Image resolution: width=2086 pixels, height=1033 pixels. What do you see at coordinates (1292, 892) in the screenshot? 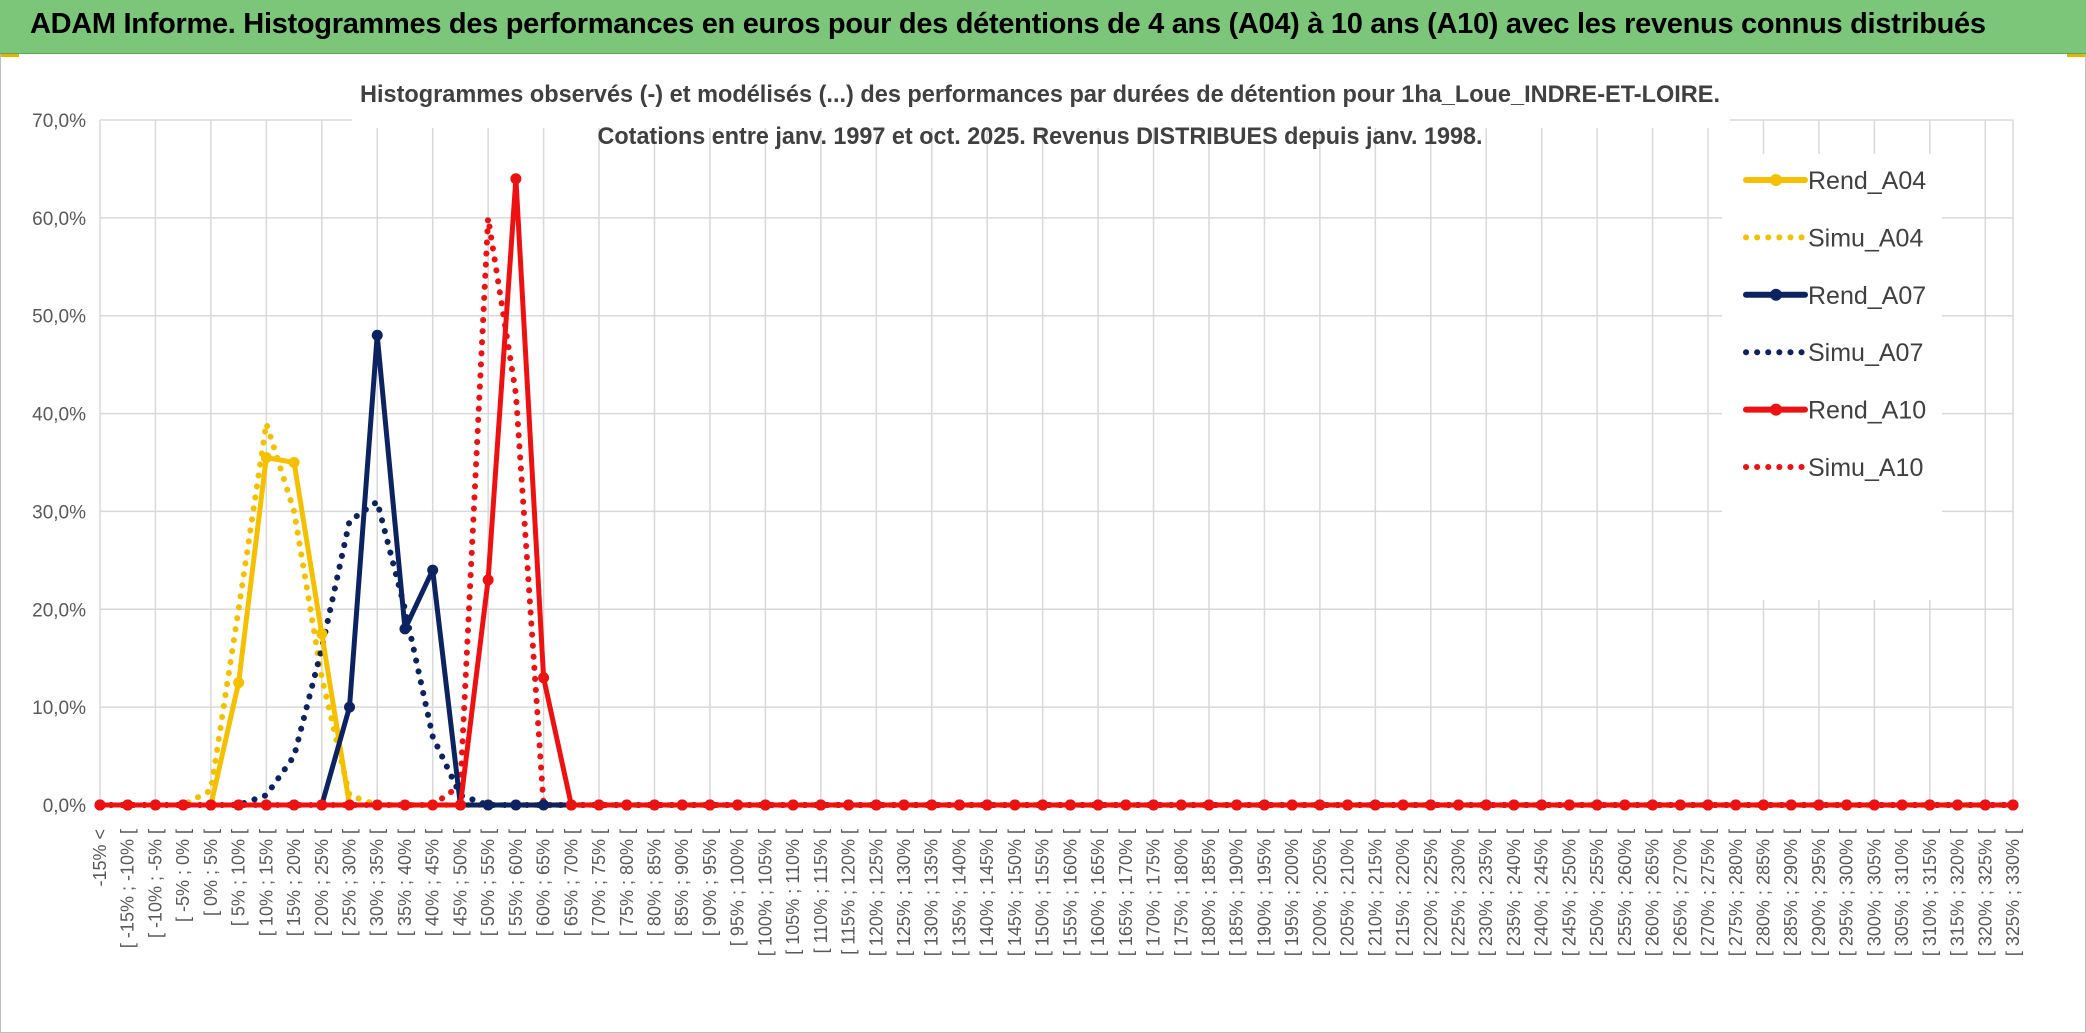
I see `x-tick-label: [ 195% ; 200% [` at bounding box center [1292, 892].